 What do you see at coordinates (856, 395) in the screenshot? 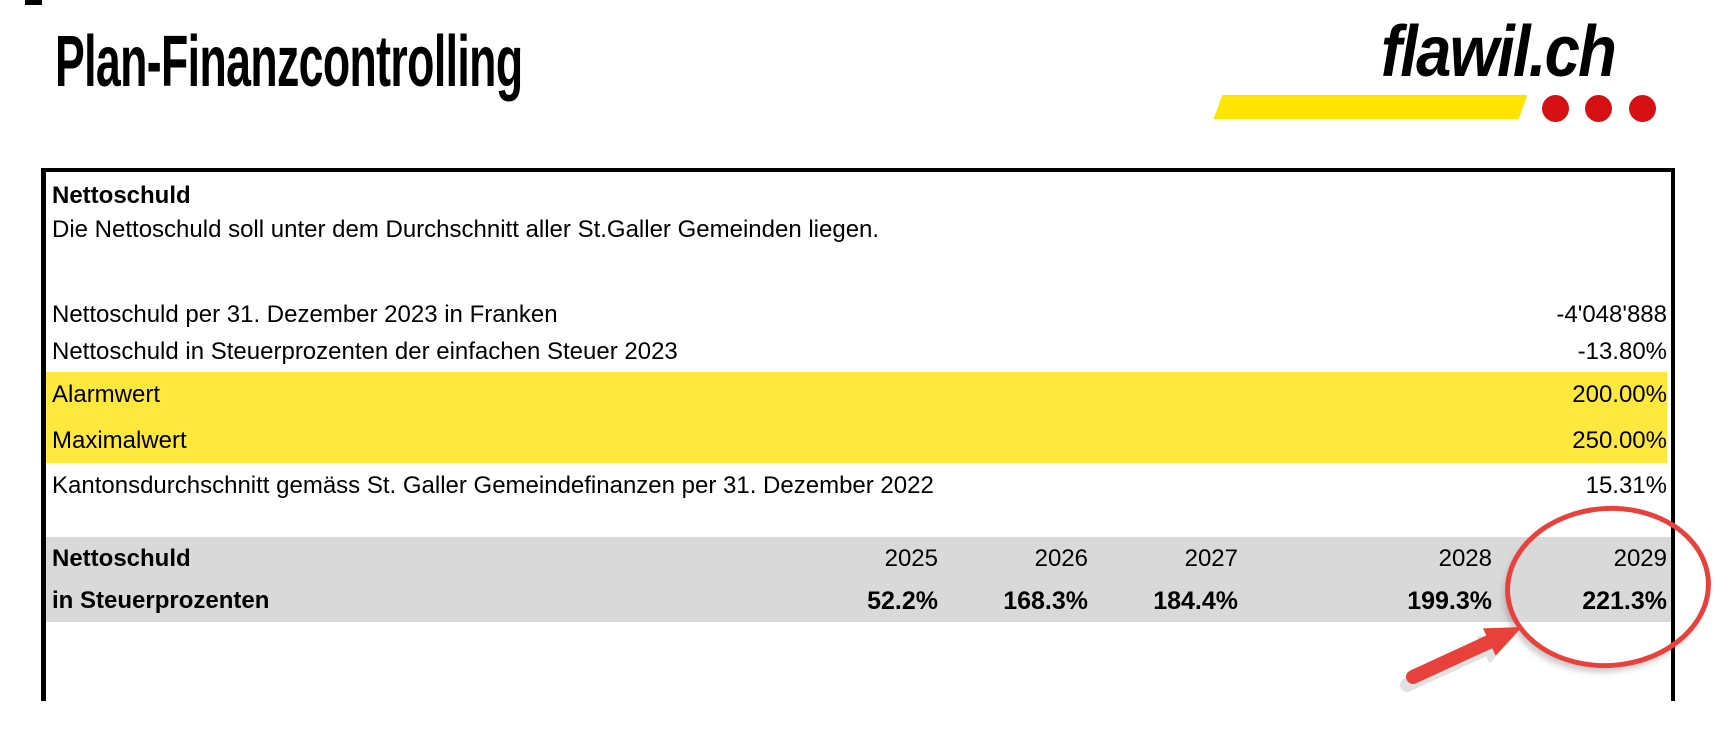
I see `table-row-alarmwert-highlighted: Alarmwert 200.00%` at bounding box center [856, 395].